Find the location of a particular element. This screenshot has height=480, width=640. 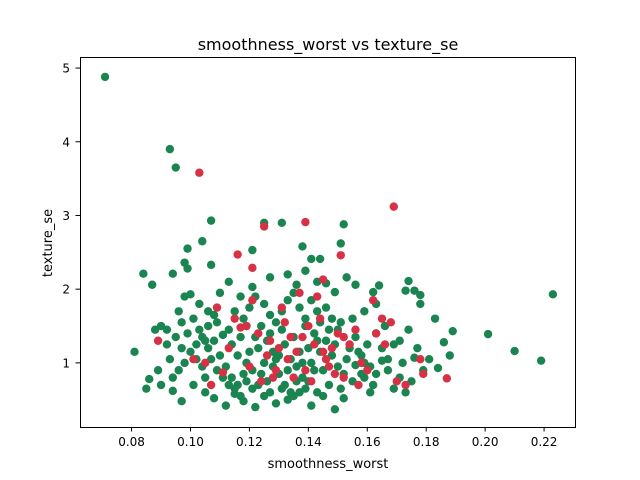

y-tick-label: 4 is located at coordinates (66, 142).